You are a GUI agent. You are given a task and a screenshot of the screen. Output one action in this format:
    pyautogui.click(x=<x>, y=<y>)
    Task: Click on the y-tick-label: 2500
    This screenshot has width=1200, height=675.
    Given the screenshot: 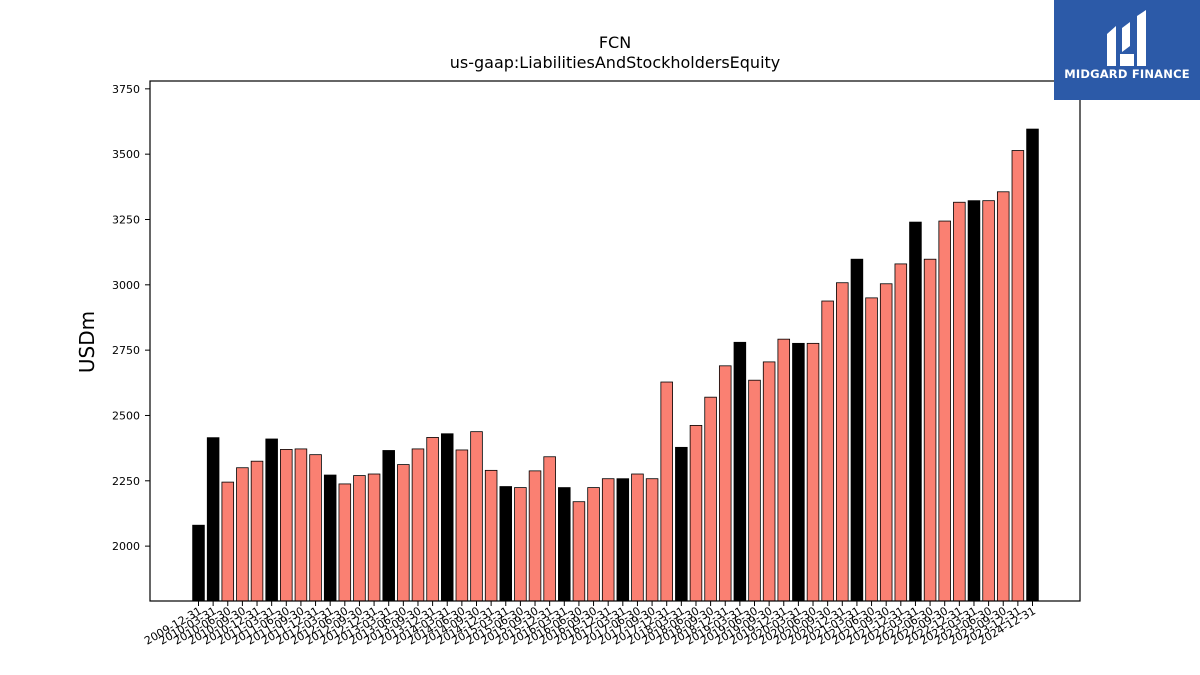 What is the action you would take?
    pyautogui.click(x=126, y=415)
    